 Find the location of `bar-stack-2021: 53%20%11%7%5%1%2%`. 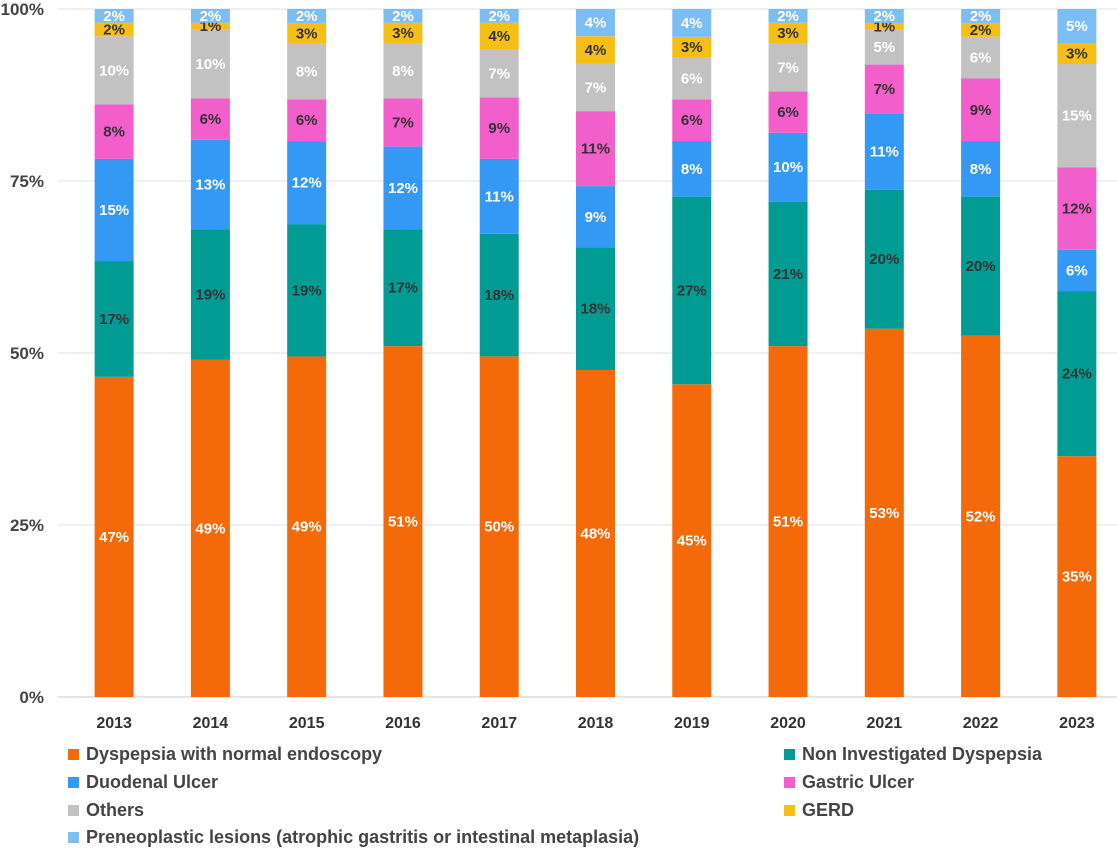

bar-stack-2021: 53%20%11%7%5%1%2% is located at coordinates (884, 352).